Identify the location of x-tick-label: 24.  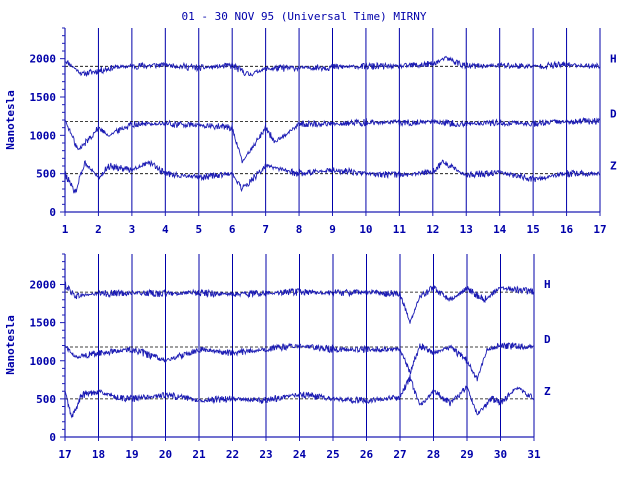
(300, 454).